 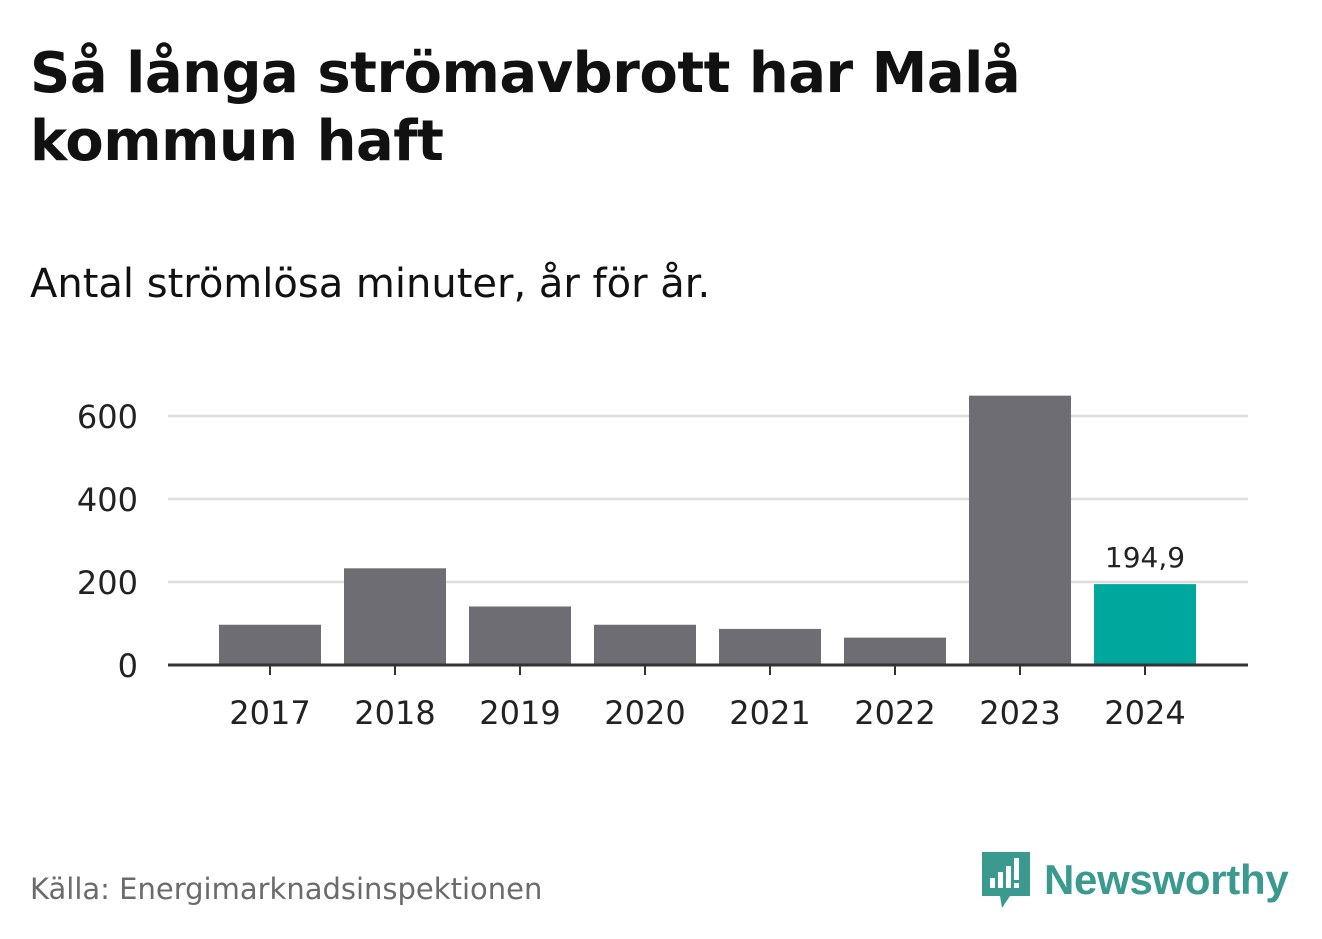 What do you see at coordinates (107, 500) in the screenshot?
I see `y-tick-label: 400` at bounding box center [107, 500].